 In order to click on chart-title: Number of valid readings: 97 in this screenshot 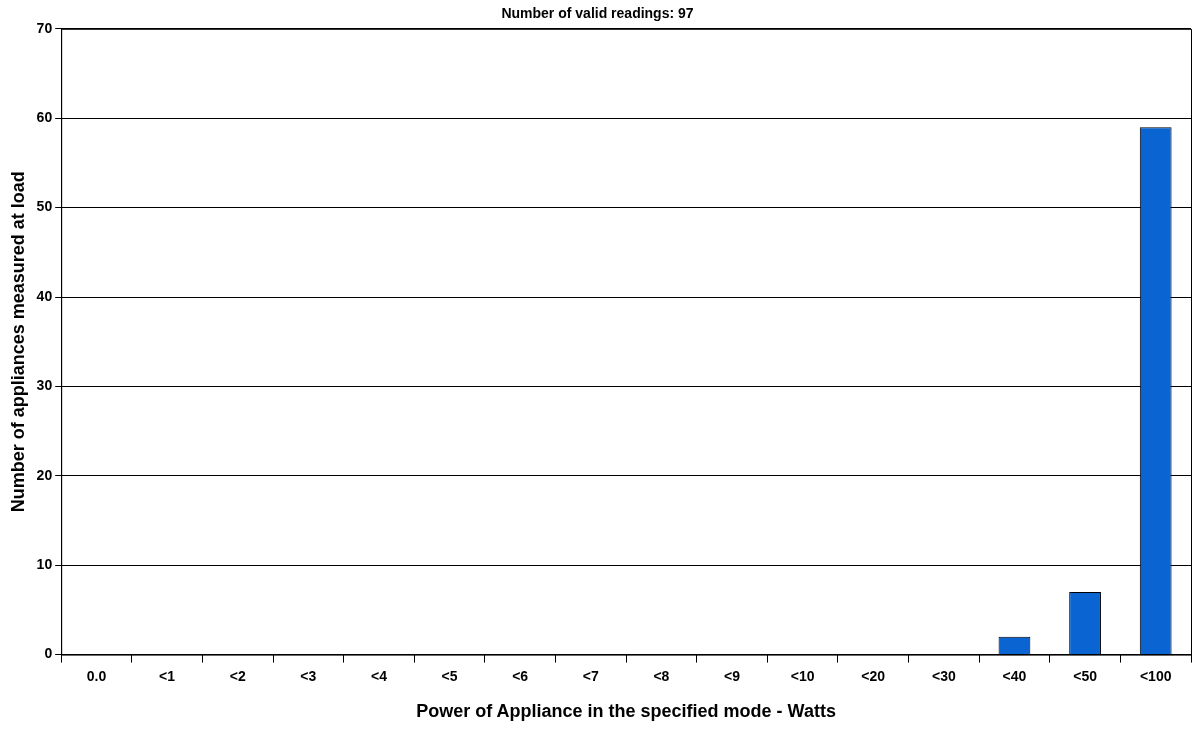, I will do `click(597, 13)`.